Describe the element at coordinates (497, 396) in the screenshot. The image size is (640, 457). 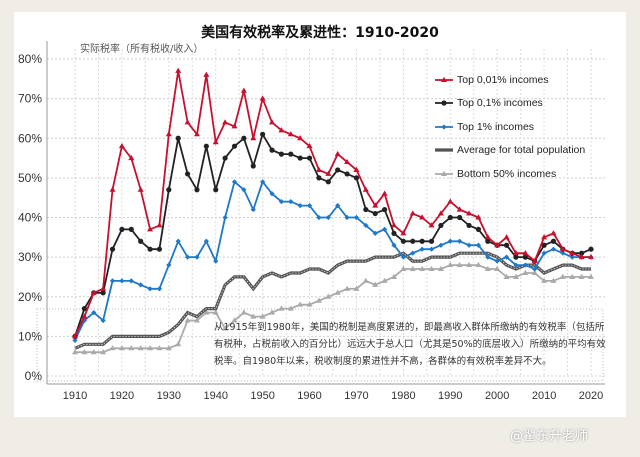
I see `x-tick-label: 2000` at that location.